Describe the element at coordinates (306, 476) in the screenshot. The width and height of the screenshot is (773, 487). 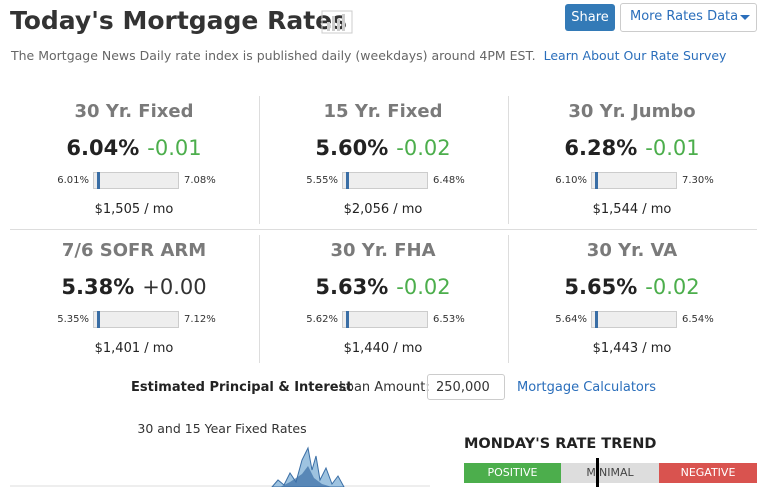
I see `chart-area` at that location.